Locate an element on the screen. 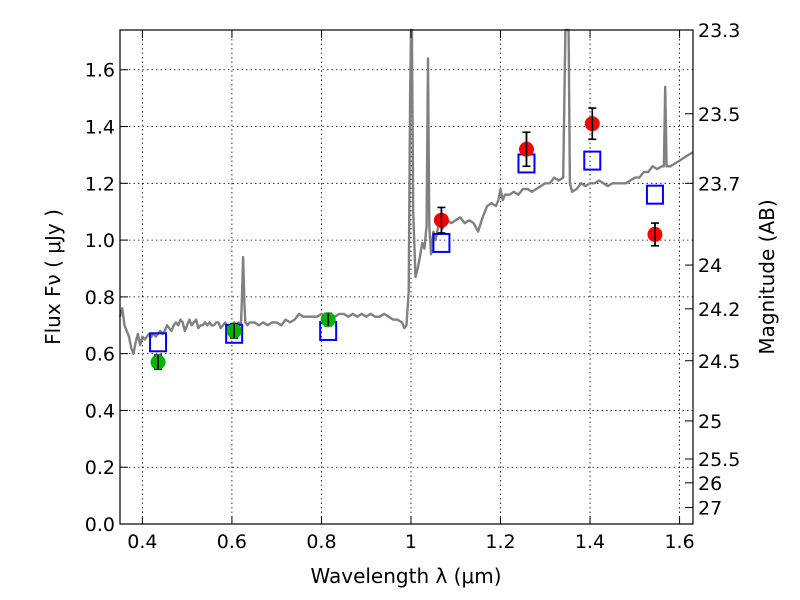 The image size is (800, 600). x-tick-label: 0.8 is located at coordinates (321, 542).